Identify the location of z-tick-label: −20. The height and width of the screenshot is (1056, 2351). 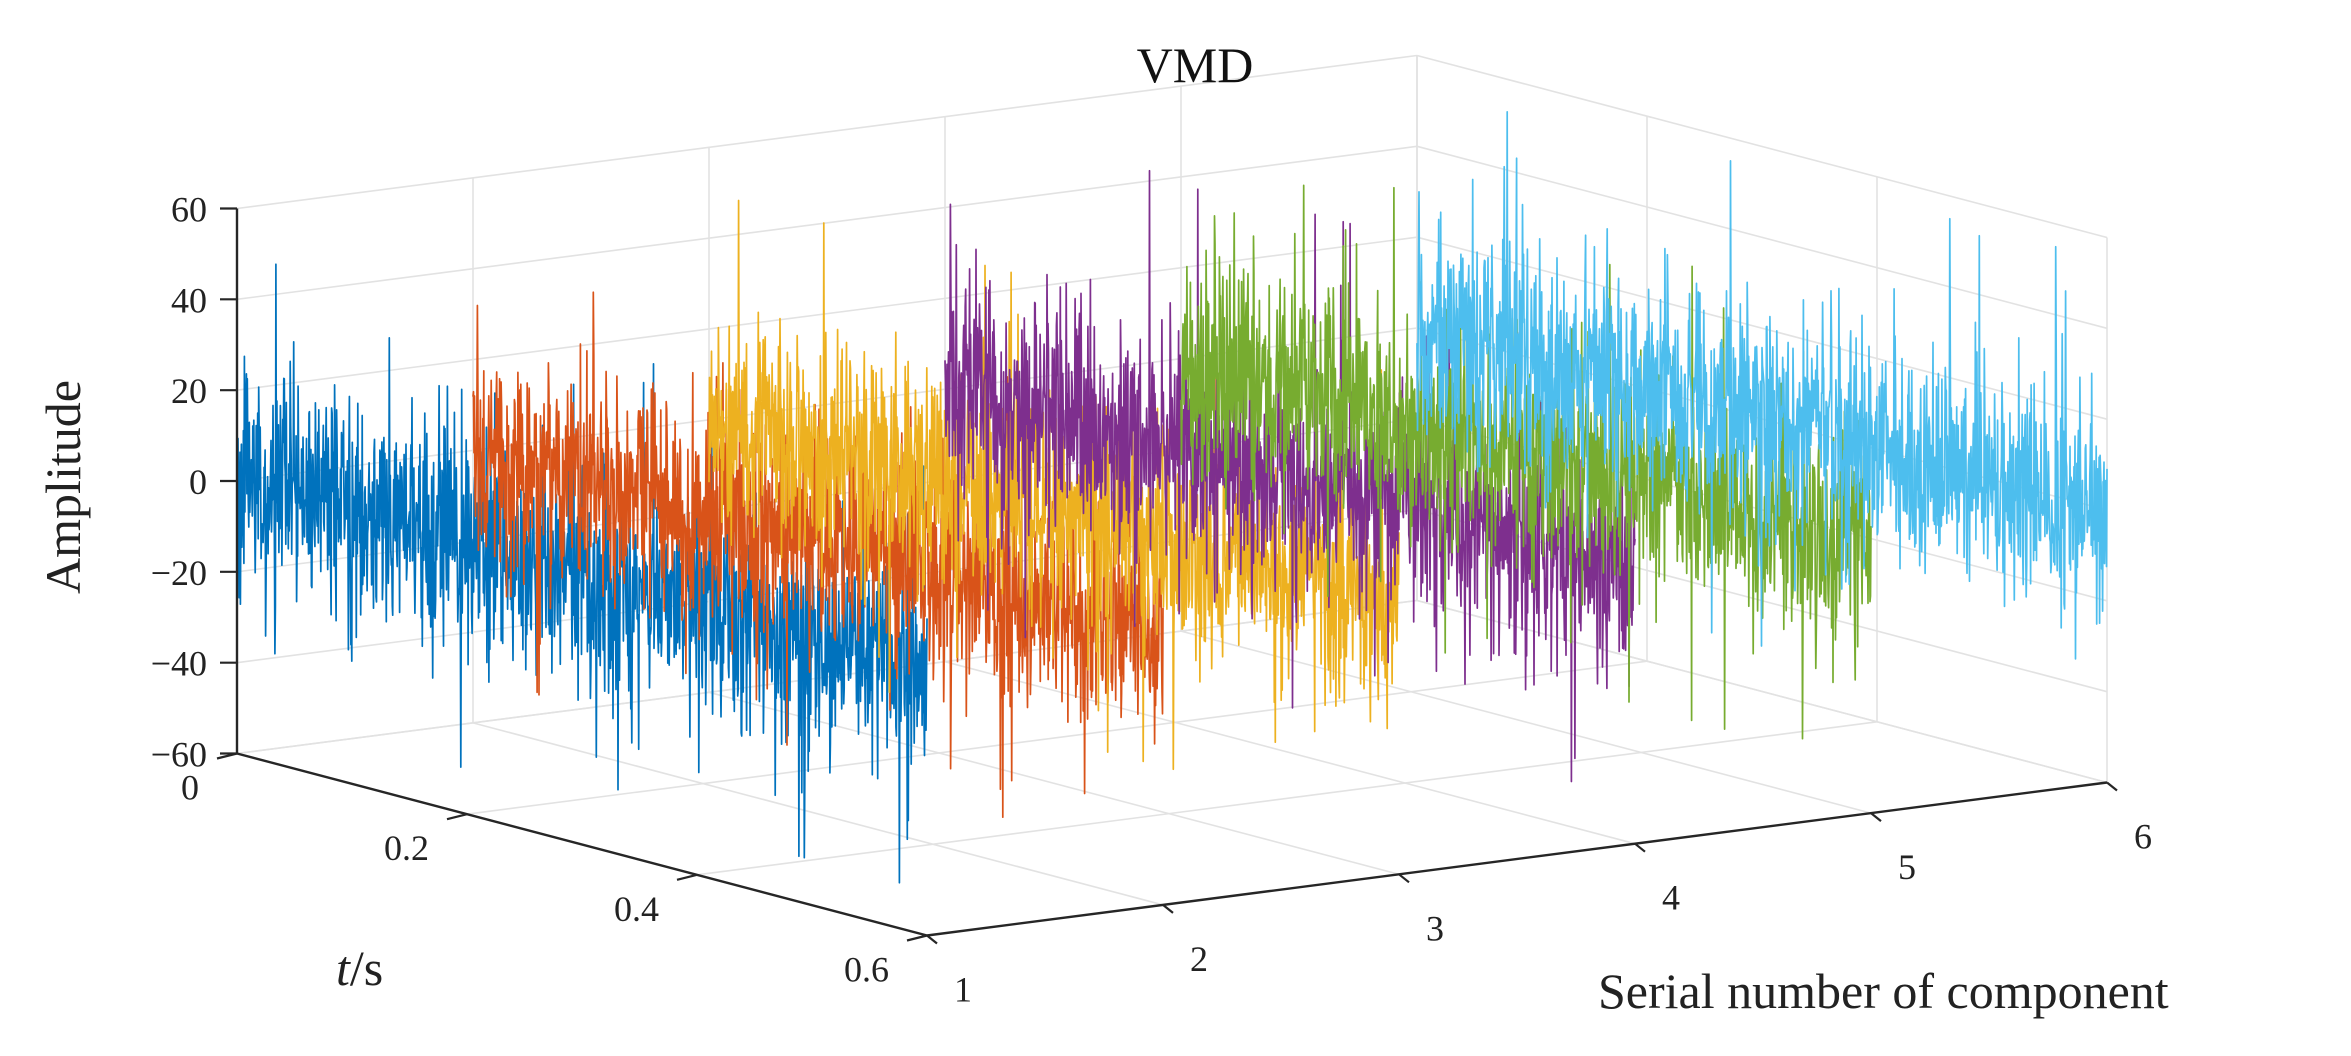
(179, 573).